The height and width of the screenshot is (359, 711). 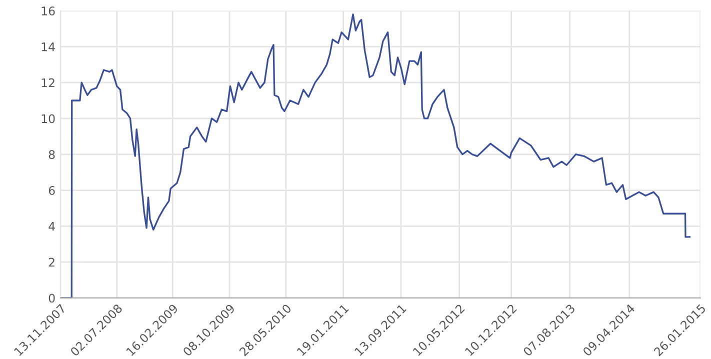 I want to click on y-tick-label: 4, so click(x=51, y=226).